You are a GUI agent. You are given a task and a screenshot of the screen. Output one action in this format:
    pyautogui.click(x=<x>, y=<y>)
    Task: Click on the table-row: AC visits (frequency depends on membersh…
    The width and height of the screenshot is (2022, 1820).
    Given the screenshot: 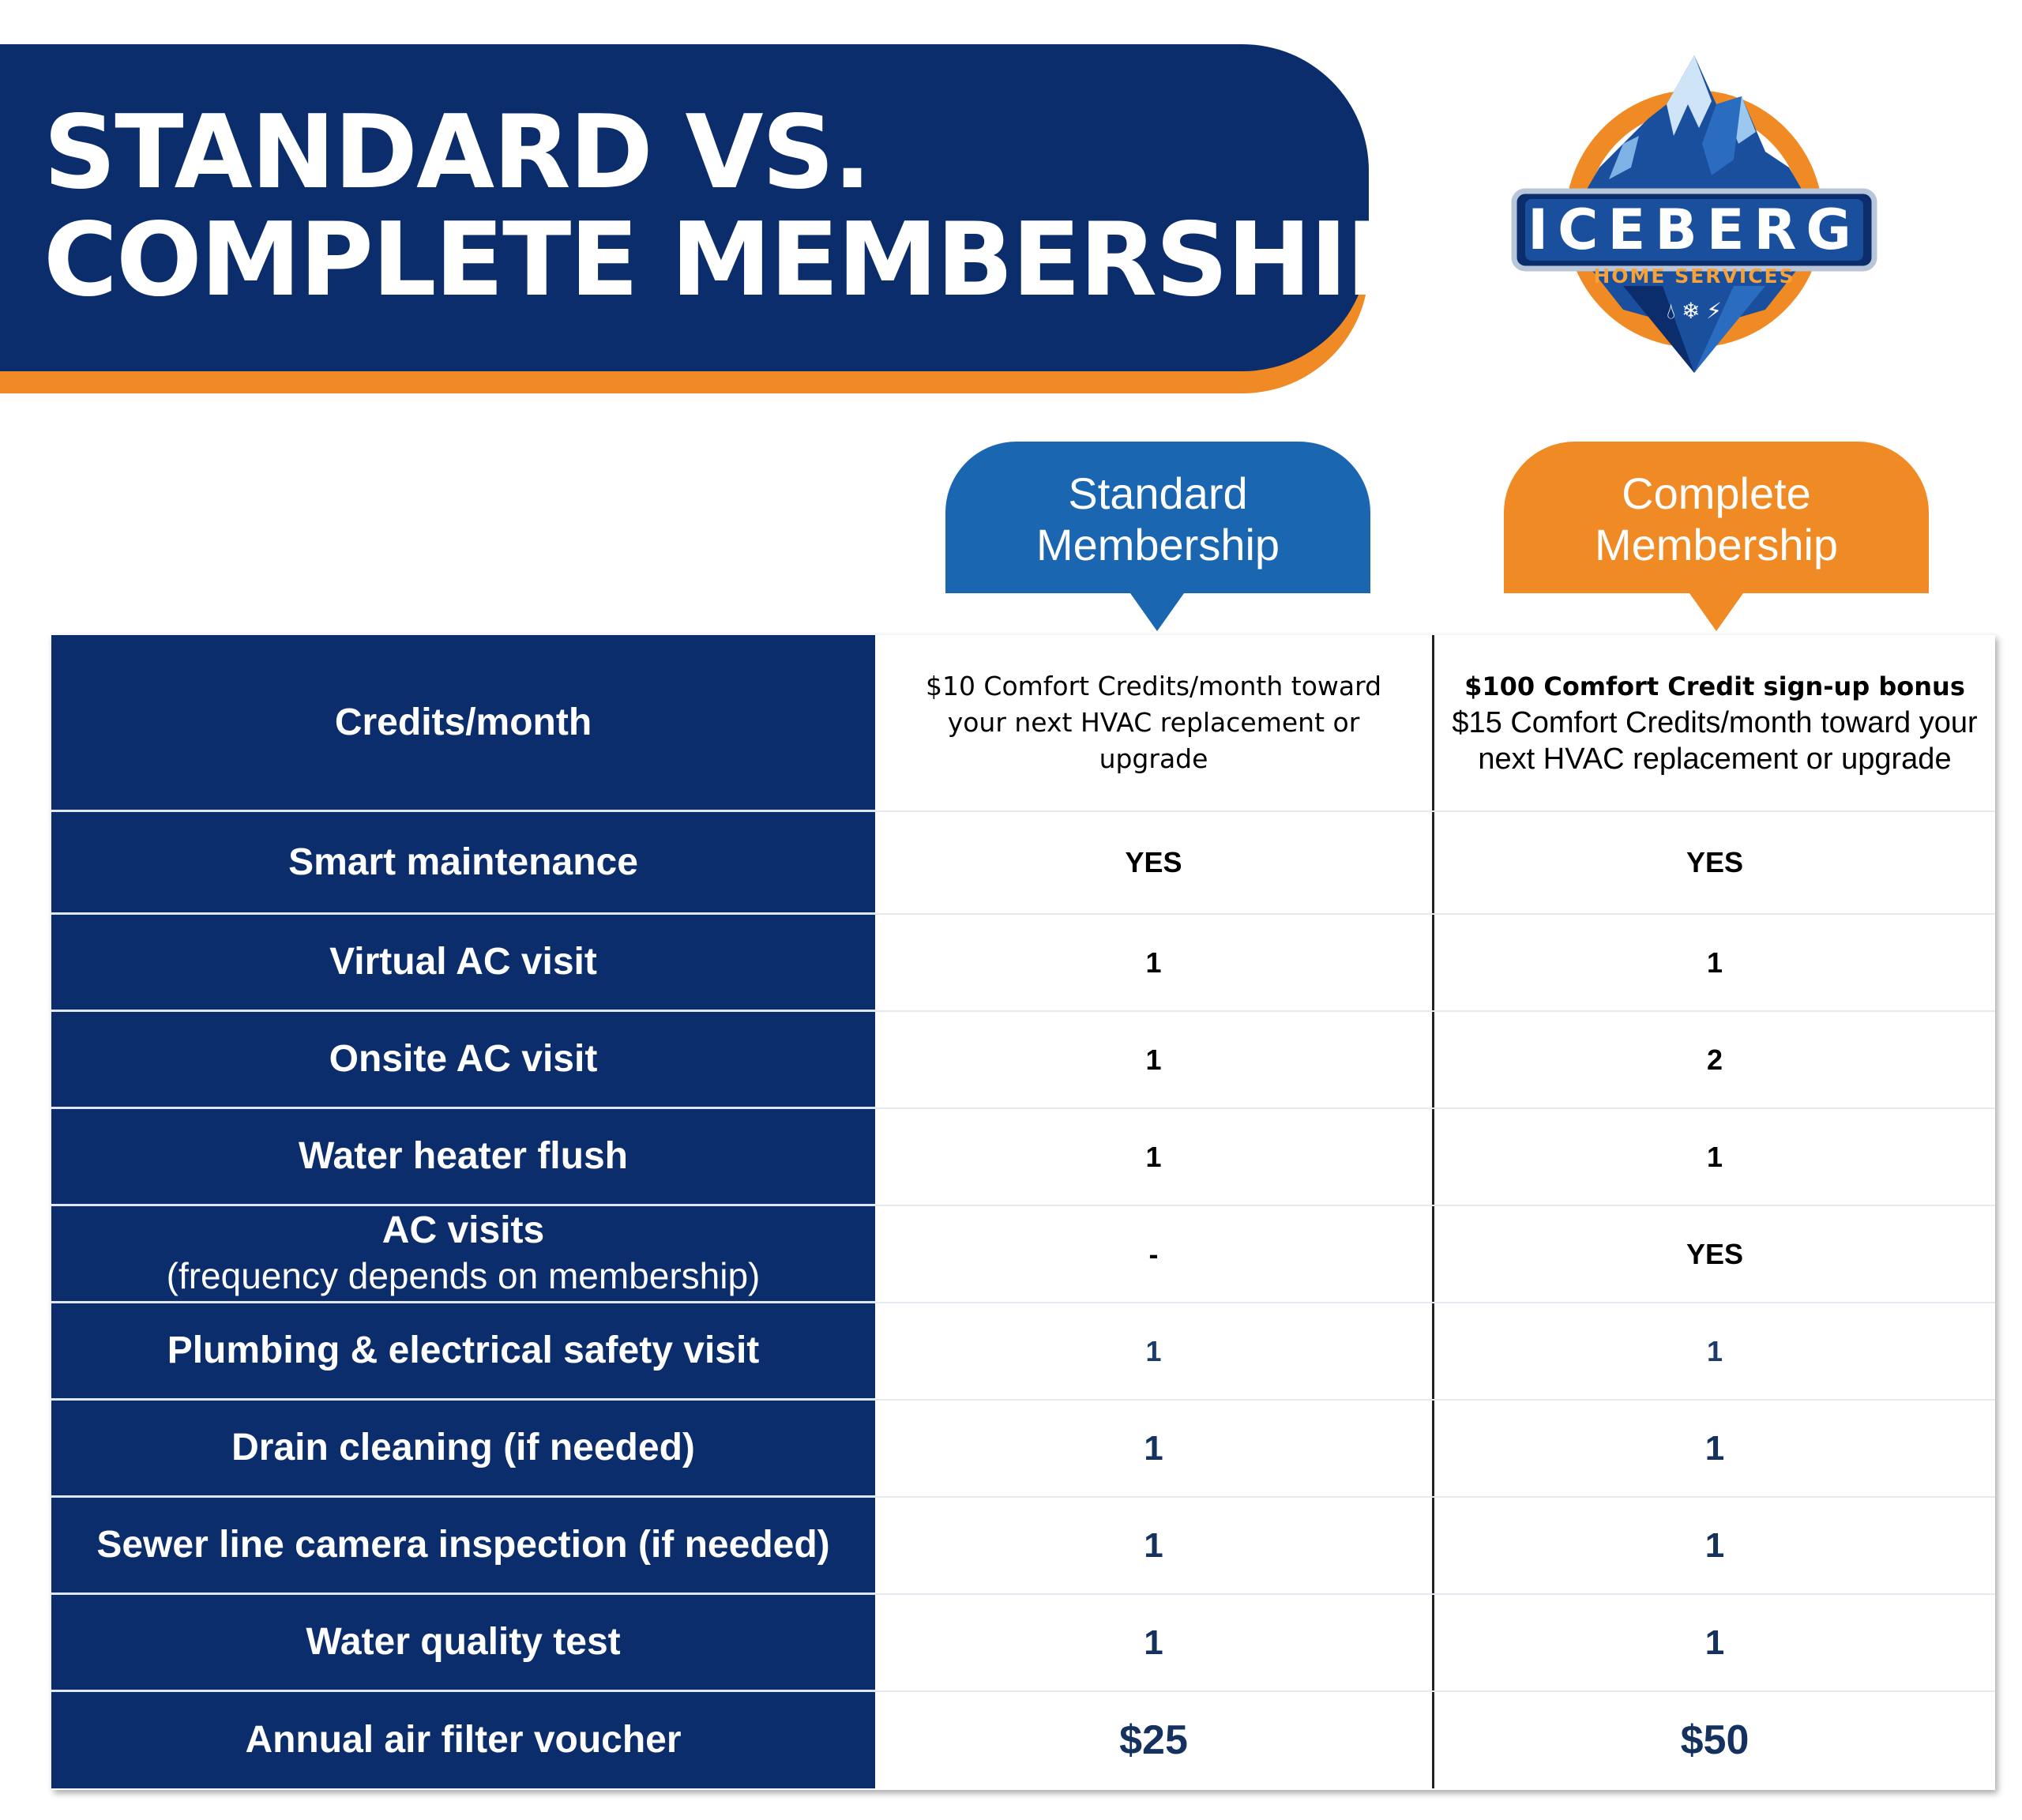 What is the action you would take?
    pyautogui.click(x=1023, y=1254)
    